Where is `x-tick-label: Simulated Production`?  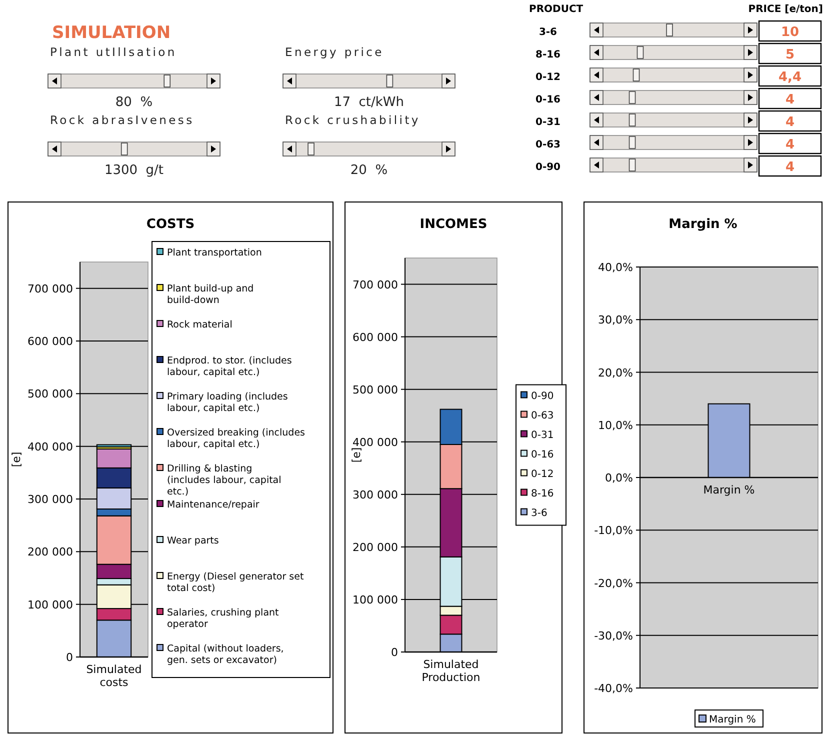
x-tick-label: Simulated Production is located at coordinates (451, 671).